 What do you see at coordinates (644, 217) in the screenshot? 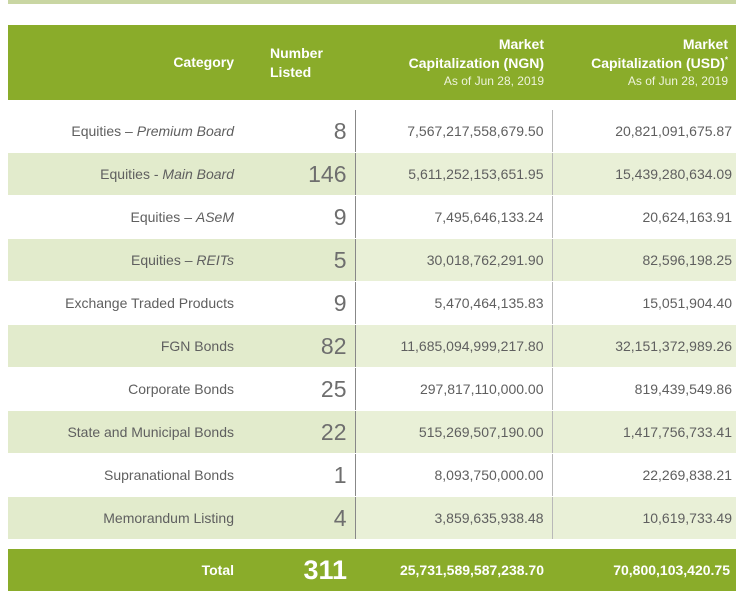
I see `row-market-cap-usd: 20,624,163.91` at bounding box center [644, 217].